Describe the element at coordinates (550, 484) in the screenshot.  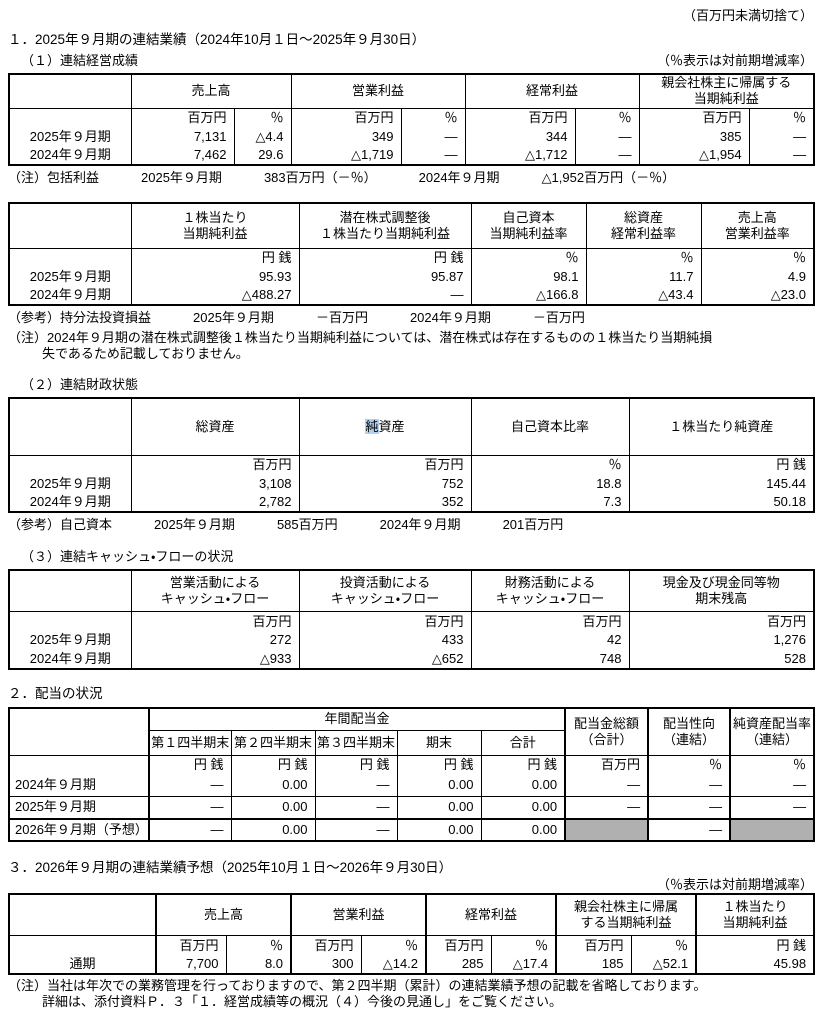
I see `cell: 18.8` at that location.